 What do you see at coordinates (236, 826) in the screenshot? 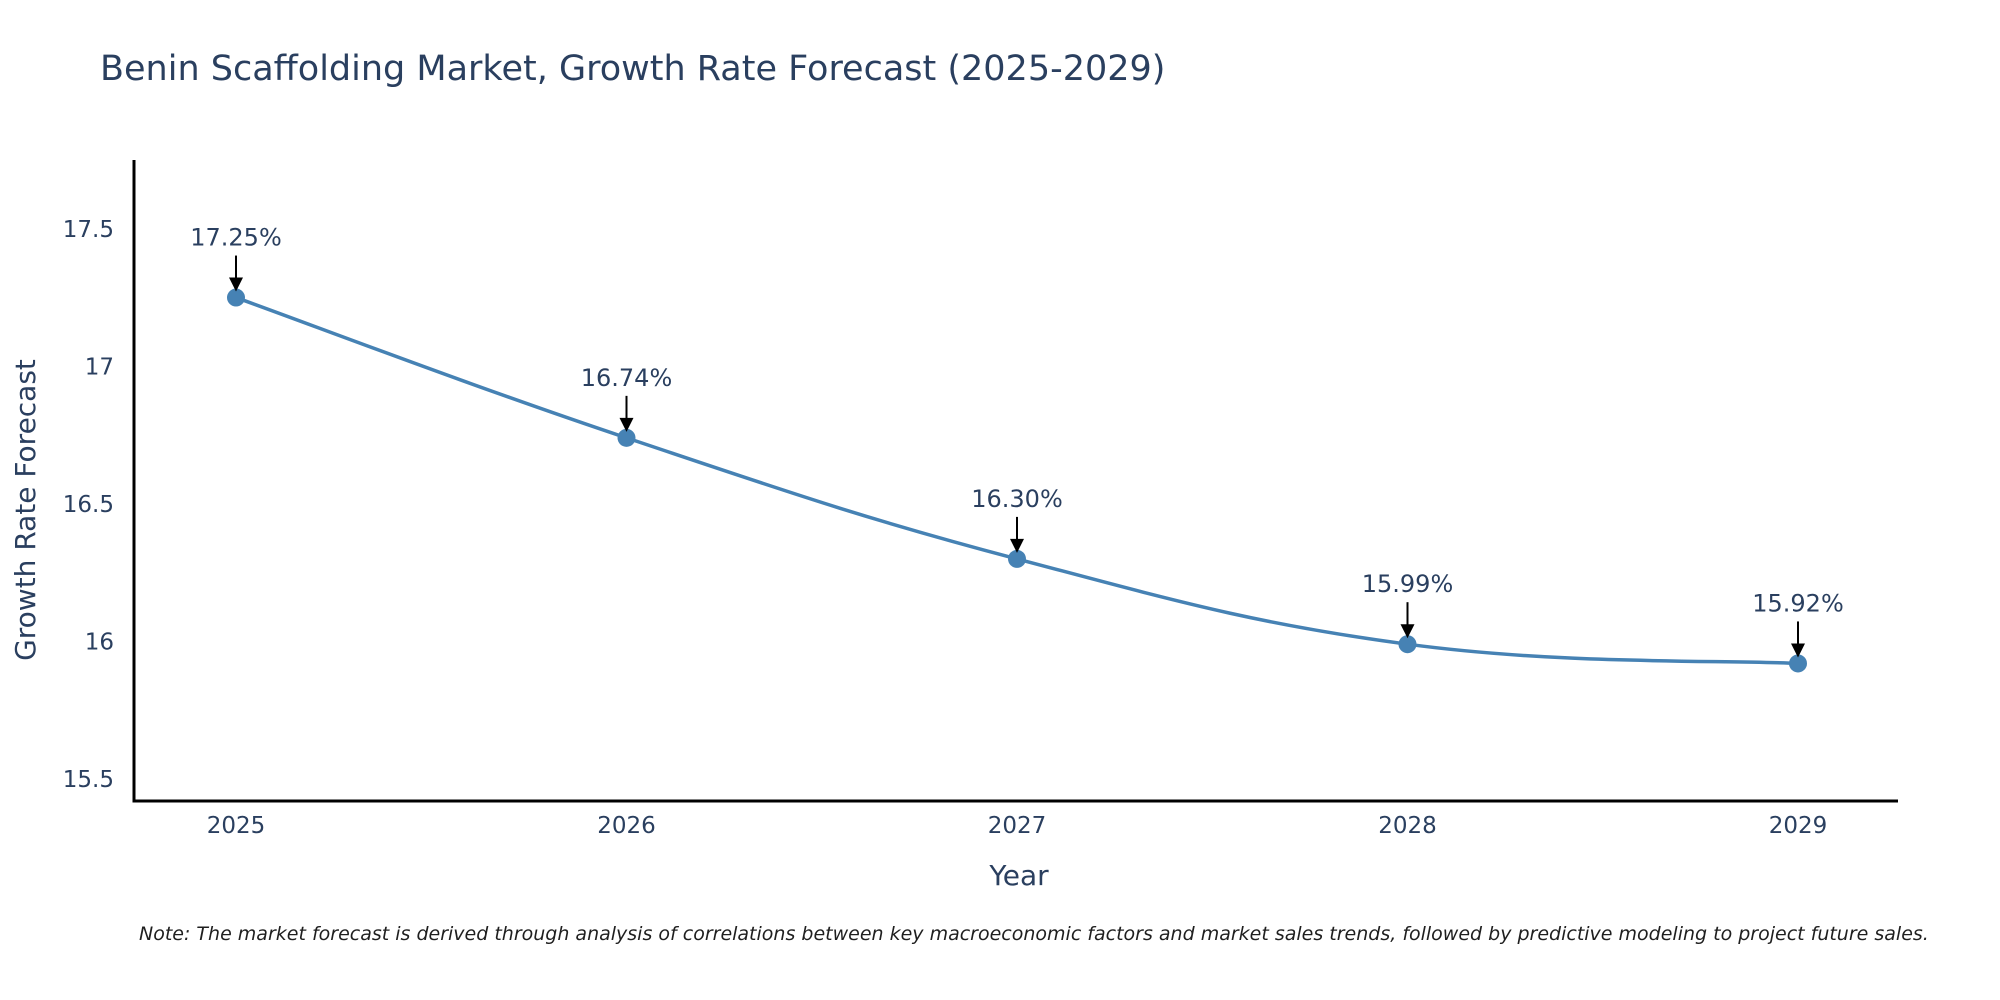
I see `x-tick-label: 2025` at bounding box center [236, 826].